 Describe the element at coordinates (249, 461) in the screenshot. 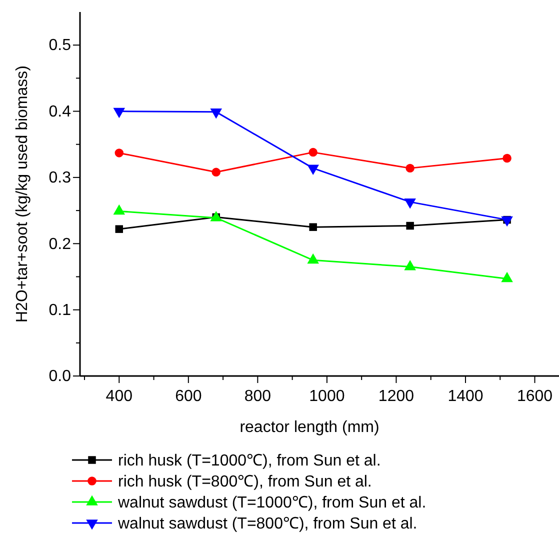

I see `legend-label: rich husk (T=1000℃), from Sun et al.` at that location.